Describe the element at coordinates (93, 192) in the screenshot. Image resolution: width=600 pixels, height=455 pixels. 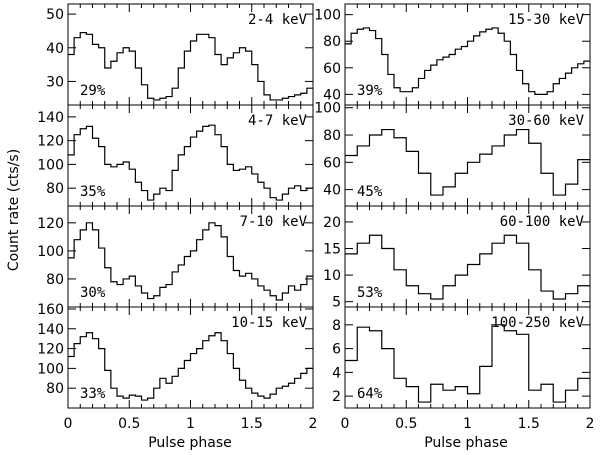
I see `pulsed-fraction-label: 35%` at that location.